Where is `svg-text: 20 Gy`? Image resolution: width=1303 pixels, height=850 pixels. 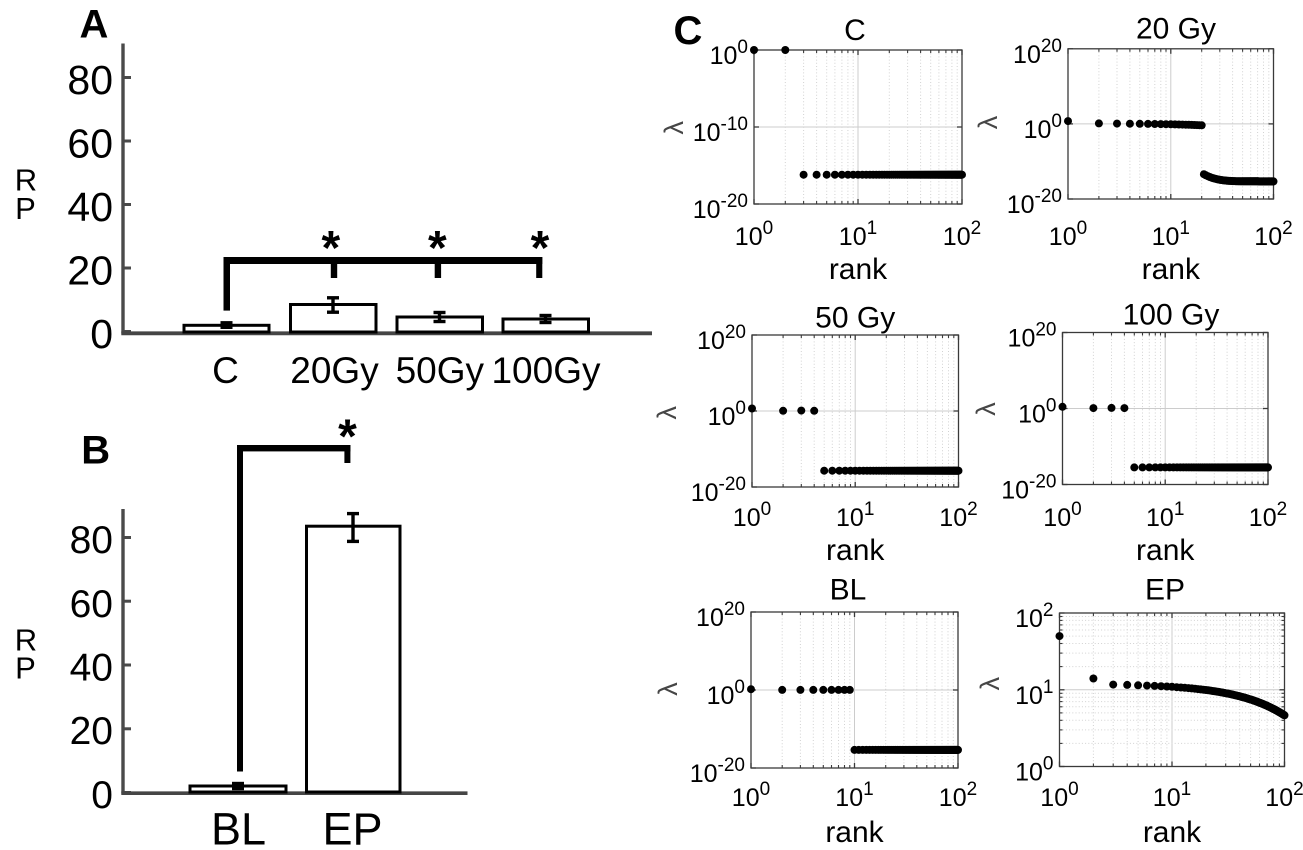
svg-text: 20 Gy is located at coordinates (1176, 29).